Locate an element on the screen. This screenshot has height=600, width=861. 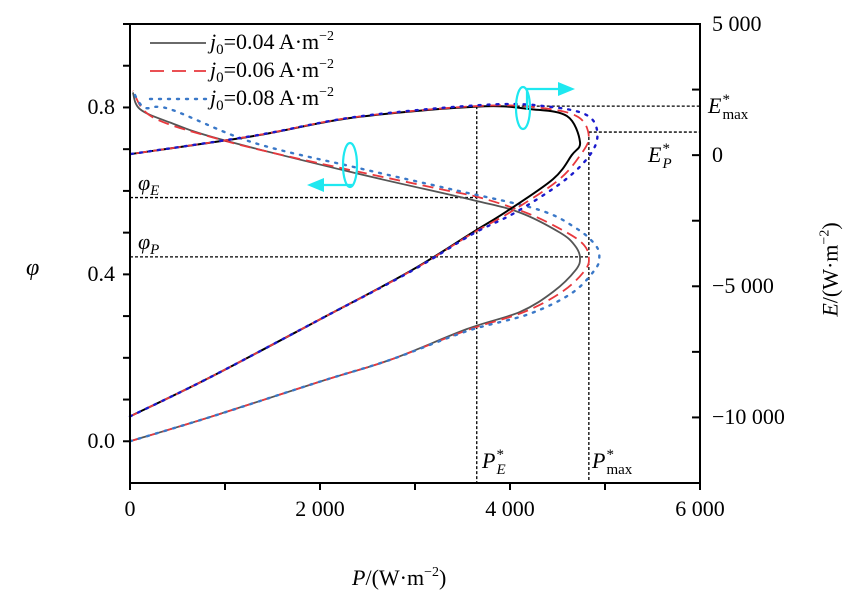
x-axis-title: P/(W·m−2) is located at coordinates (399, 577).